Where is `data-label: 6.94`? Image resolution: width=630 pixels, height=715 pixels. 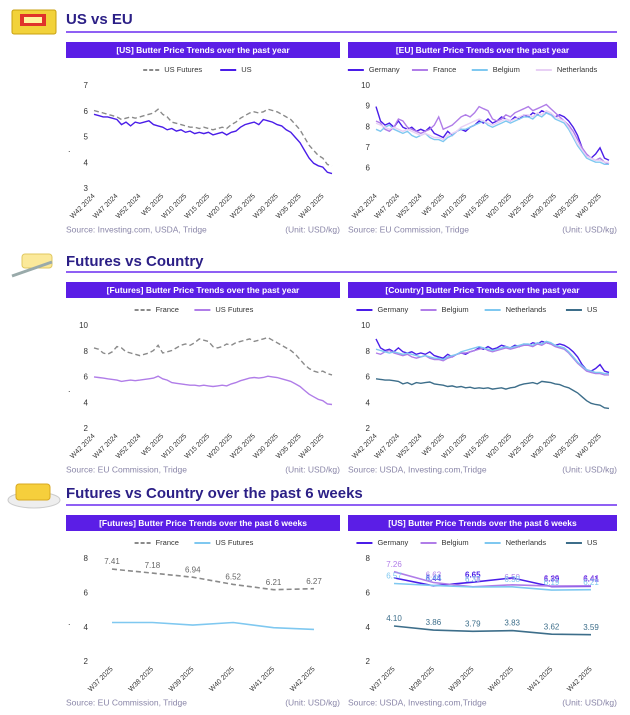
data-label: 6.94 is located at coordinates (193, 569).